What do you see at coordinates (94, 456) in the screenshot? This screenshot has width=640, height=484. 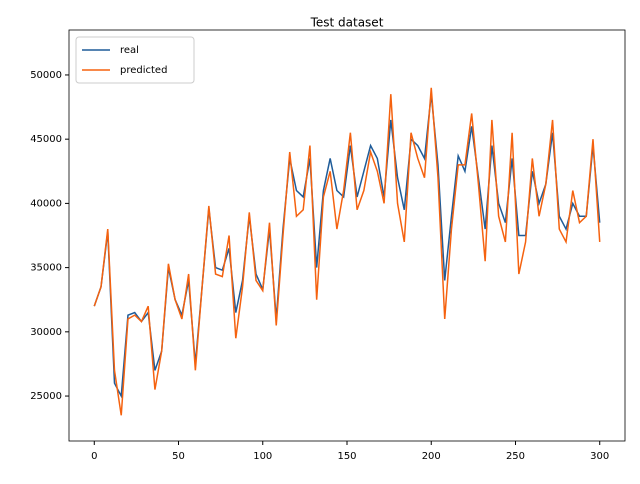 I see `x-tick-label: 0` at bounding box center [94, 456].